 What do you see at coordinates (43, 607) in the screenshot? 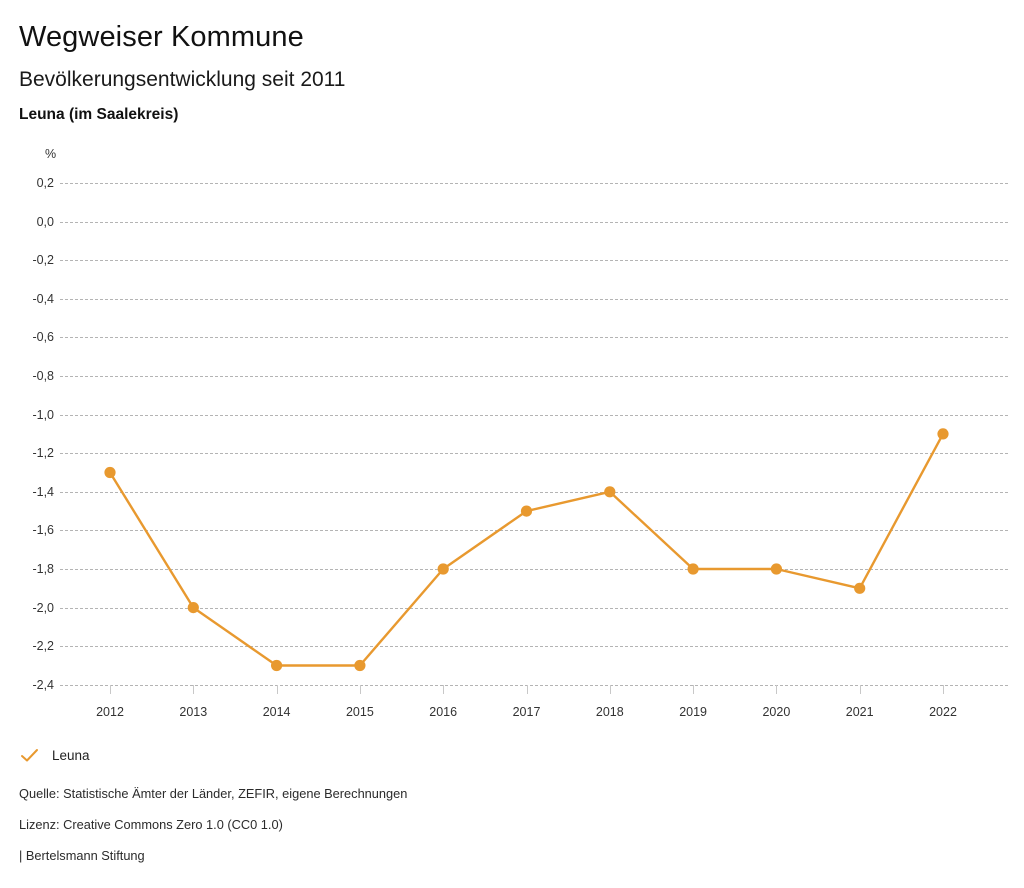
I see `y-axis-tick-label: -2,0` at bounding box center [43, 607].